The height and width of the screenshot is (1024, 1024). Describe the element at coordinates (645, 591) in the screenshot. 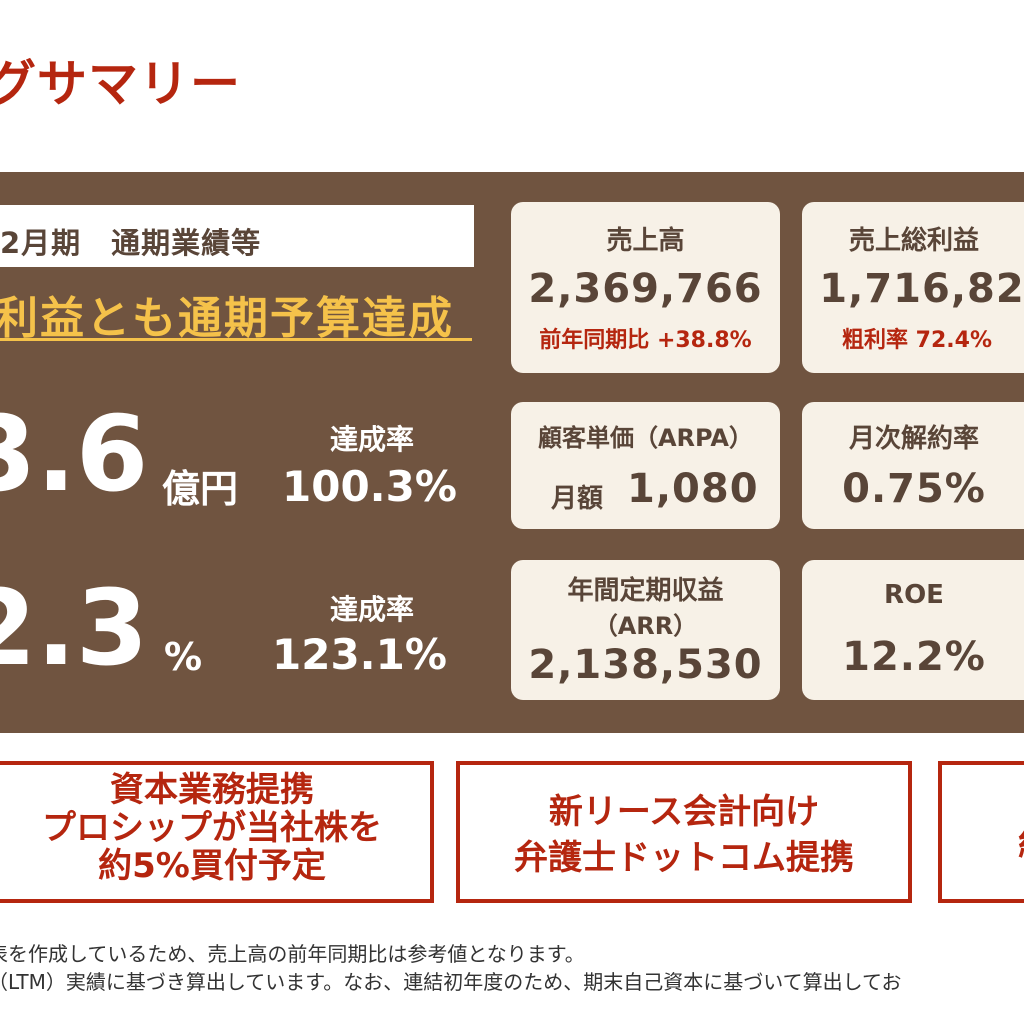

I see `arr-label: 年間定期収益` at that location.